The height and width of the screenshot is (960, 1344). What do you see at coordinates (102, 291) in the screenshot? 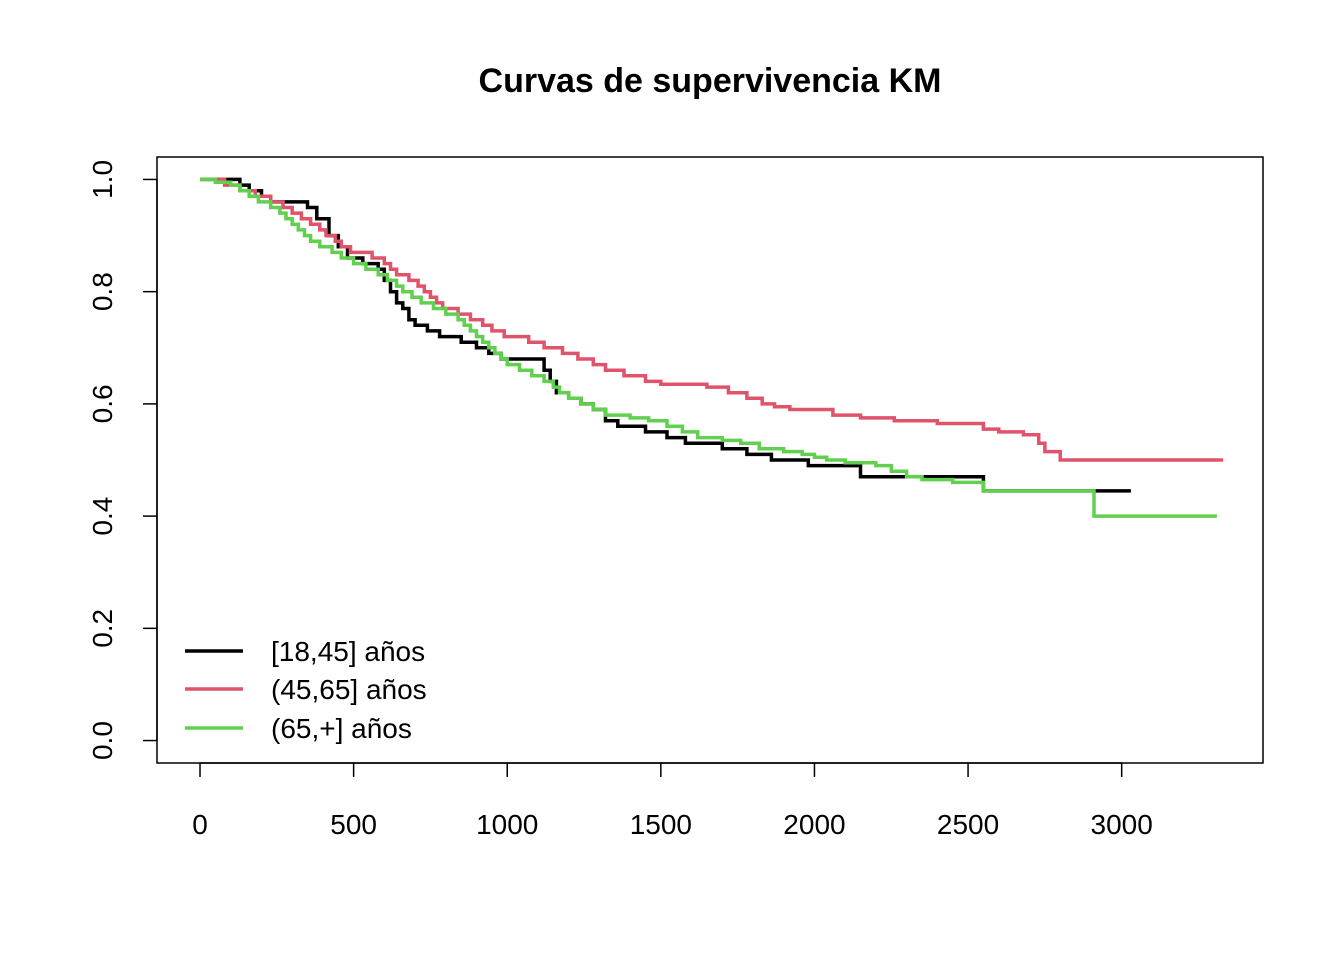
I see `y-tick-label: 0.8` at bounding box center [102, 291].